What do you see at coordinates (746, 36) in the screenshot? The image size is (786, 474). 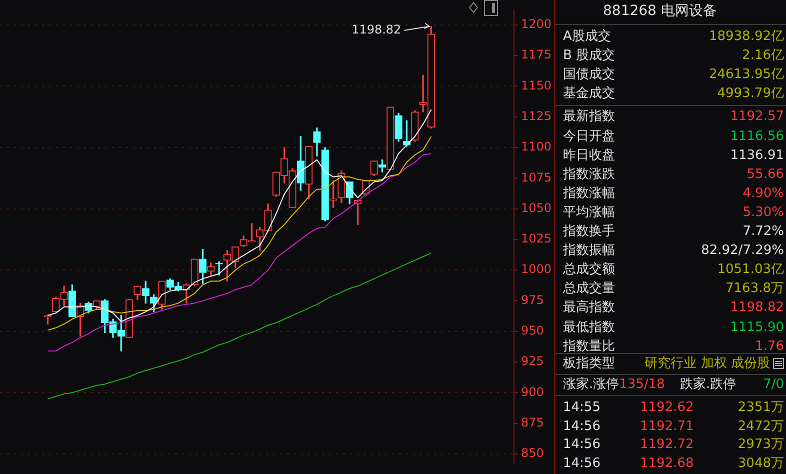 I see `text: 18938.92亿` at bounding box center [746, 36].